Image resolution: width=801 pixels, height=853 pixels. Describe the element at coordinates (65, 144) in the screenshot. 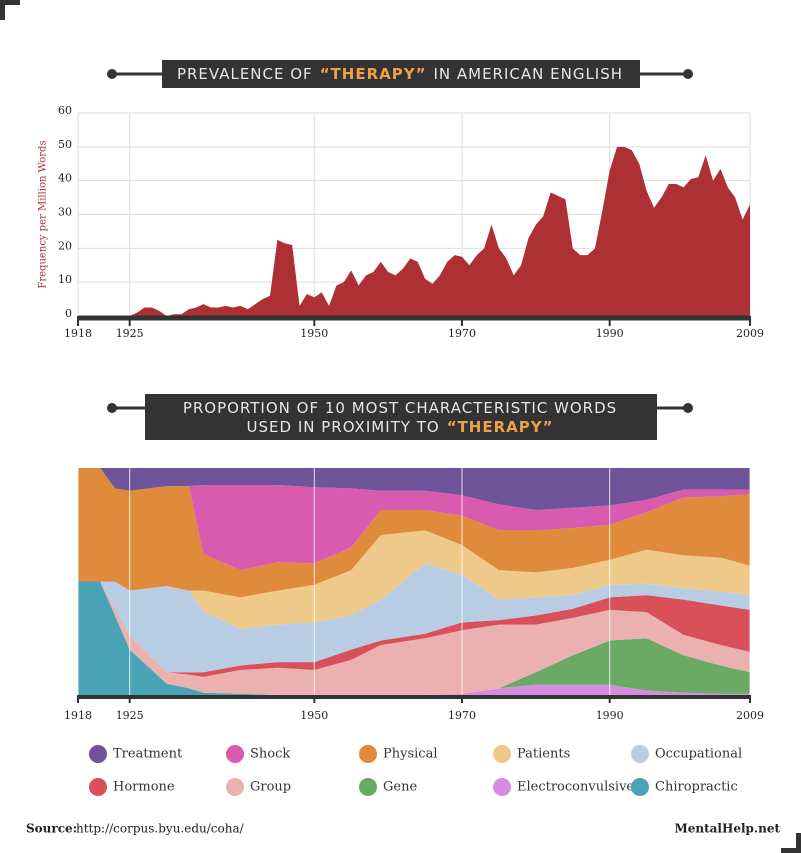

I see `y-tick-label: 50` at that location.